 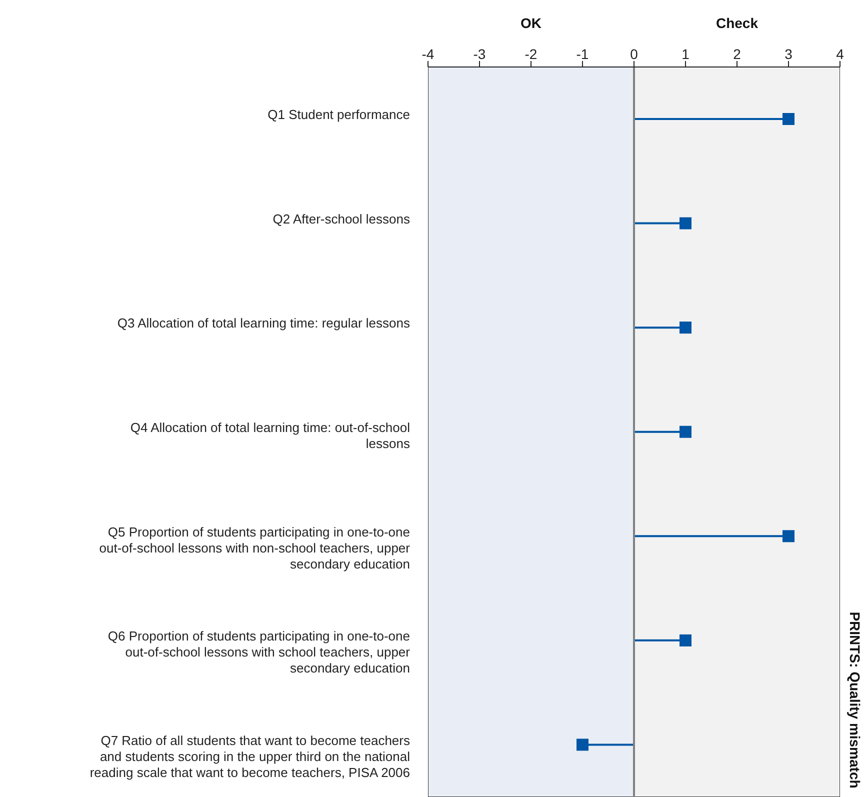 What do you see at coordinates (686, 54) in the screenshot?
I see `x-tick-label: 1` at bounding box center [686, 54].